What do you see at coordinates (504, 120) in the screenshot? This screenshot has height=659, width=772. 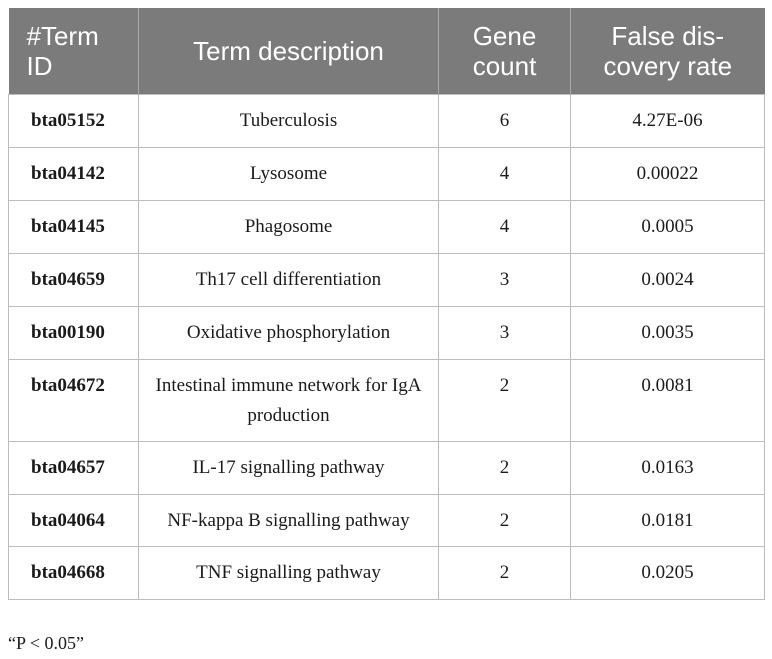 I see `gene-count-cell: 6` at bounding box center [504, 120].